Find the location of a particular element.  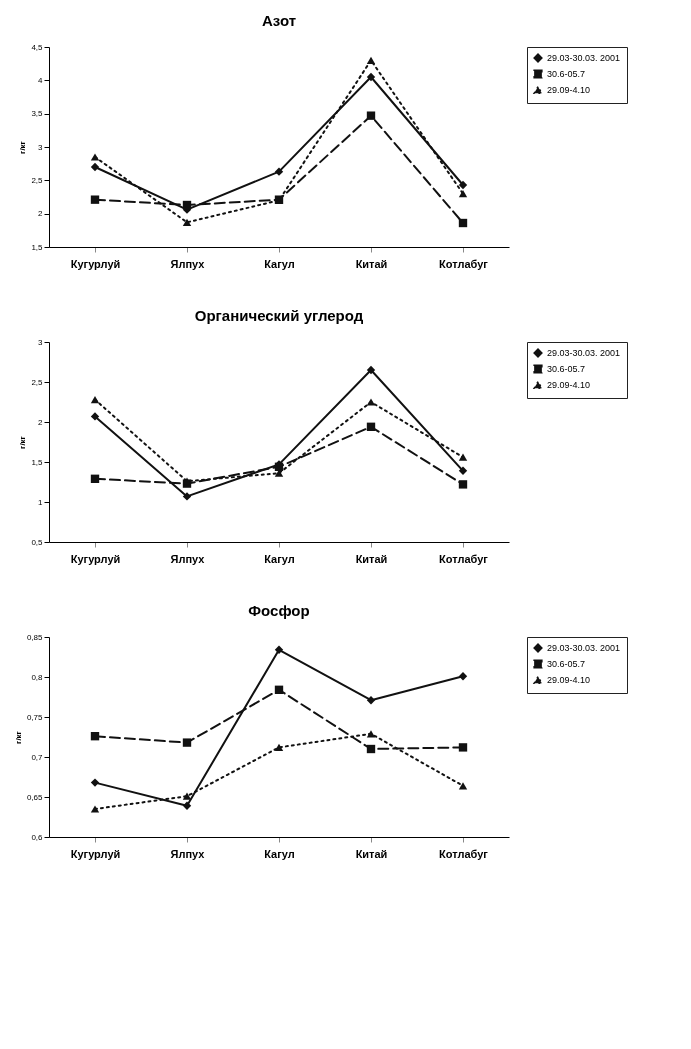

y-tick-label: 3,5 is located at coordinates (37, 114).